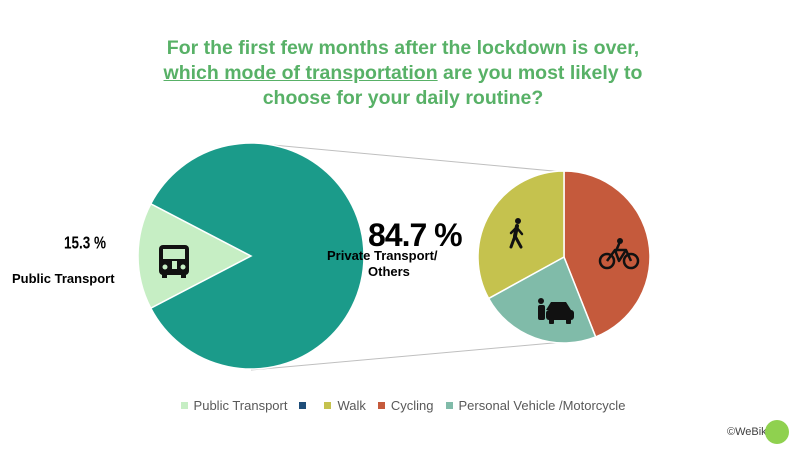 The width and height of the screenshot is (806, 453). Describe the element at coordinates (257, 256) in the screenshot. I see `pie-slice-private-transport-others` at that location.